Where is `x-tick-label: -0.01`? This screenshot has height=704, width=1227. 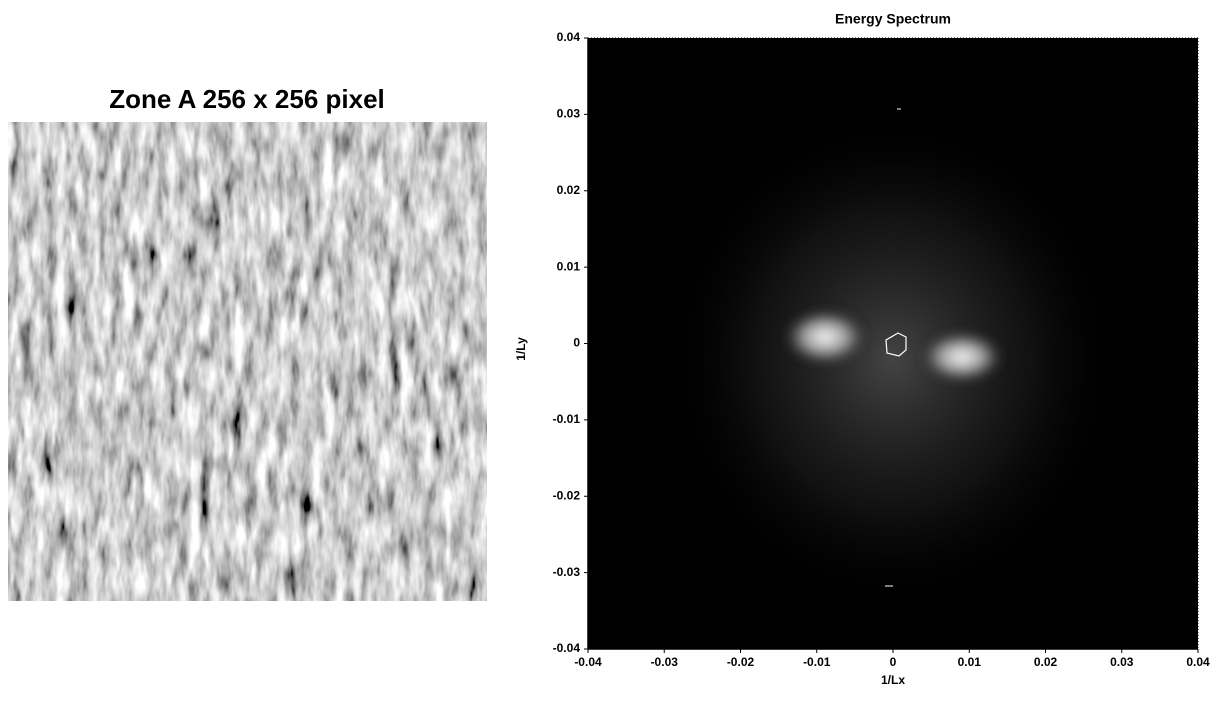
x-tick-label: -0.01 is located at coordinates (817, 662).